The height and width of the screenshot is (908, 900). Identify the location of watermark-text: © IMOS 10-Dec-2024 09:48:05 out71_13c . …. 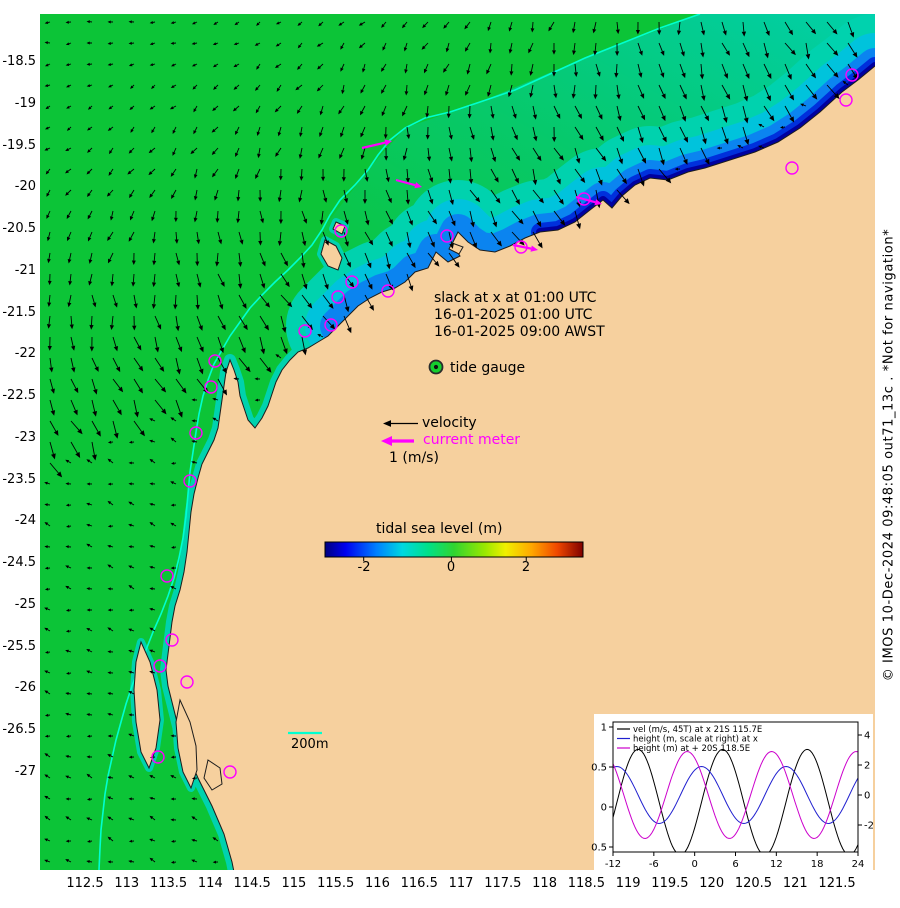
(889, 455).